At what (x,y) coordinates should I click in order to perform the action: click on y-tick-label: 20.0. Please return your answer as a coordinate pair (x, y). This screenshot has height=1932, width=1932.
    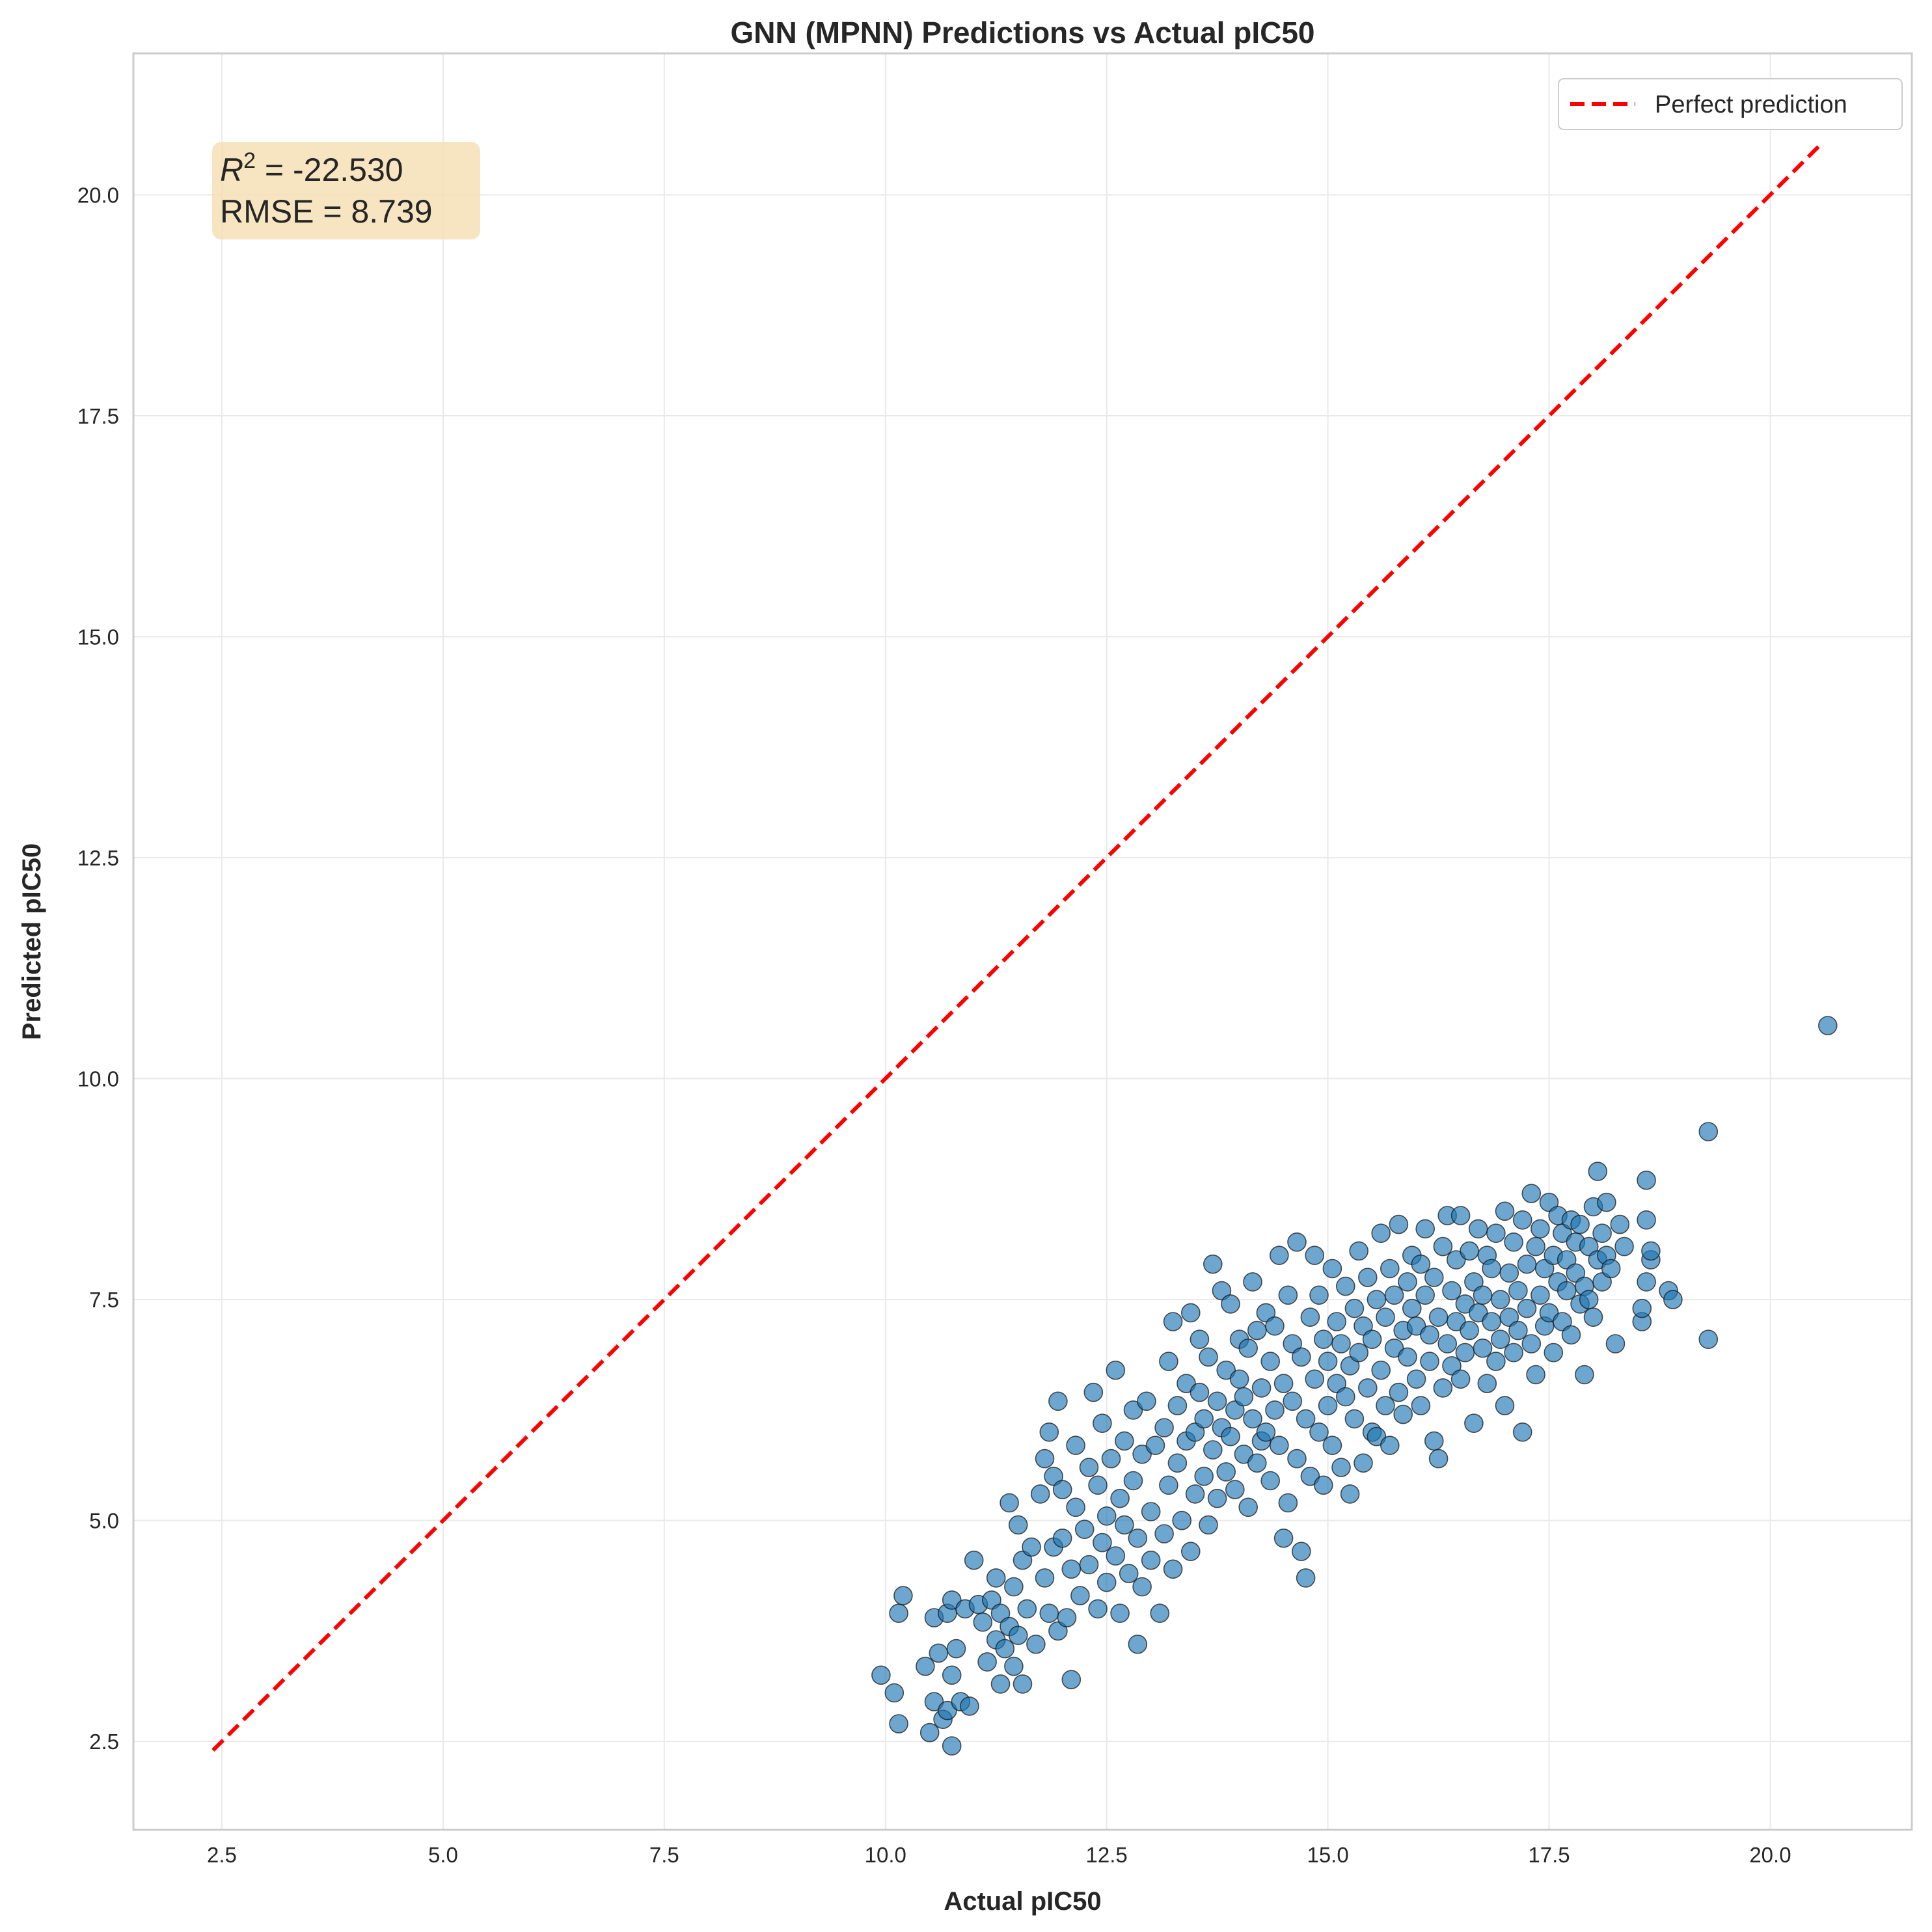
    Looking at the image, I should click on (98, 195).